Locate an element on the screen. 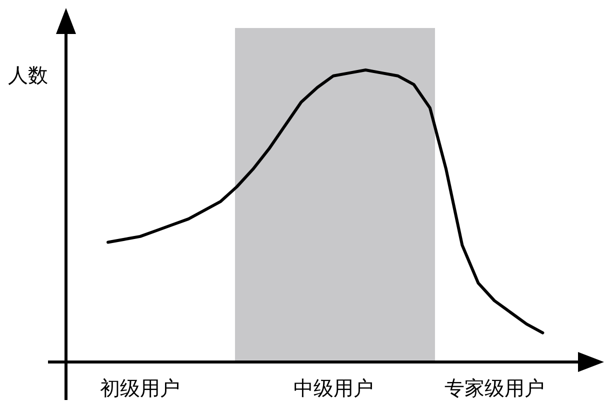 Image resolution: width=609 pixels, height=411 pixels. y-axis-title: 人数 is located at coordinates (28, 75).